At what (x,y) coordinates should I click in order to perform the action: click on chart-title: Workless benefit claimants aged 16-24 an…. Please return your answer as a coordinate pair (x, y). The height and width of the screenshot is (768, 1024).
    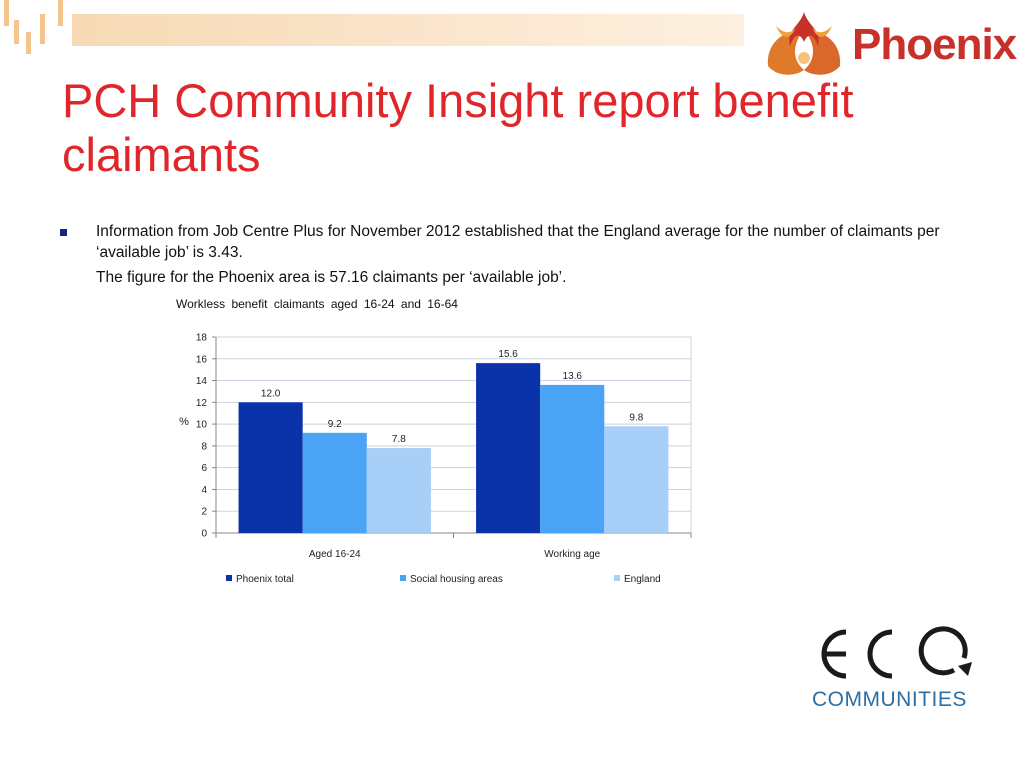
    Looking at the image, I should click on (317, 304).